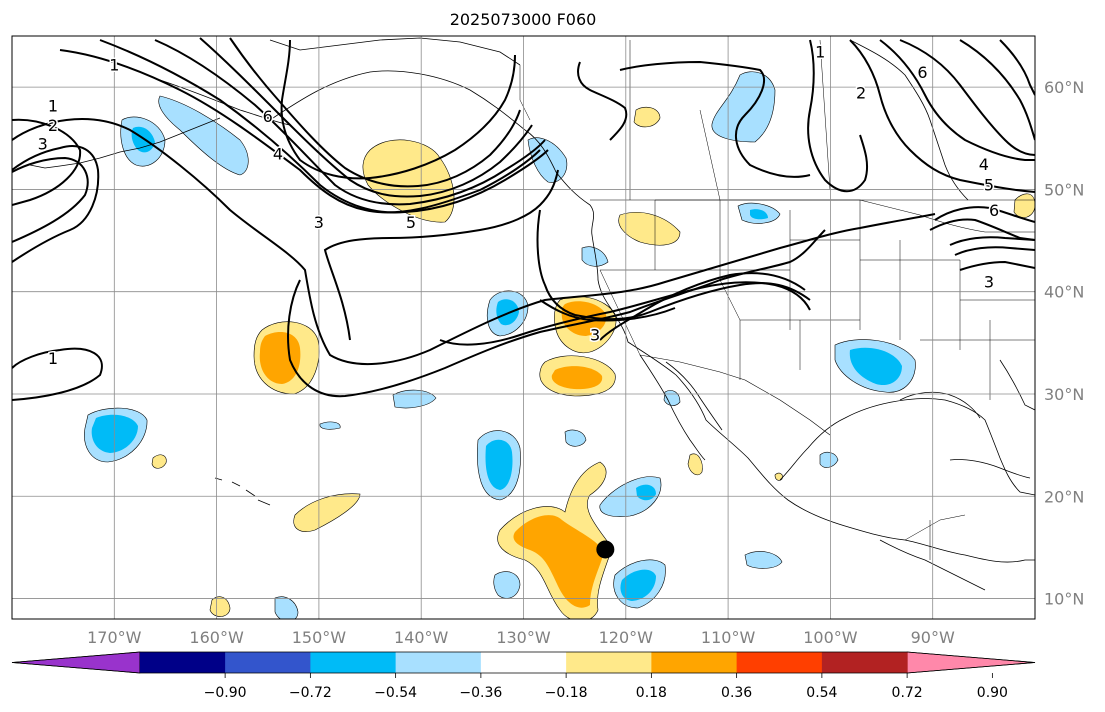 The image size is (1105, 712). Describe the element at coordinates (935, 537) in the screenshot. I see `mexico-border` at that location.